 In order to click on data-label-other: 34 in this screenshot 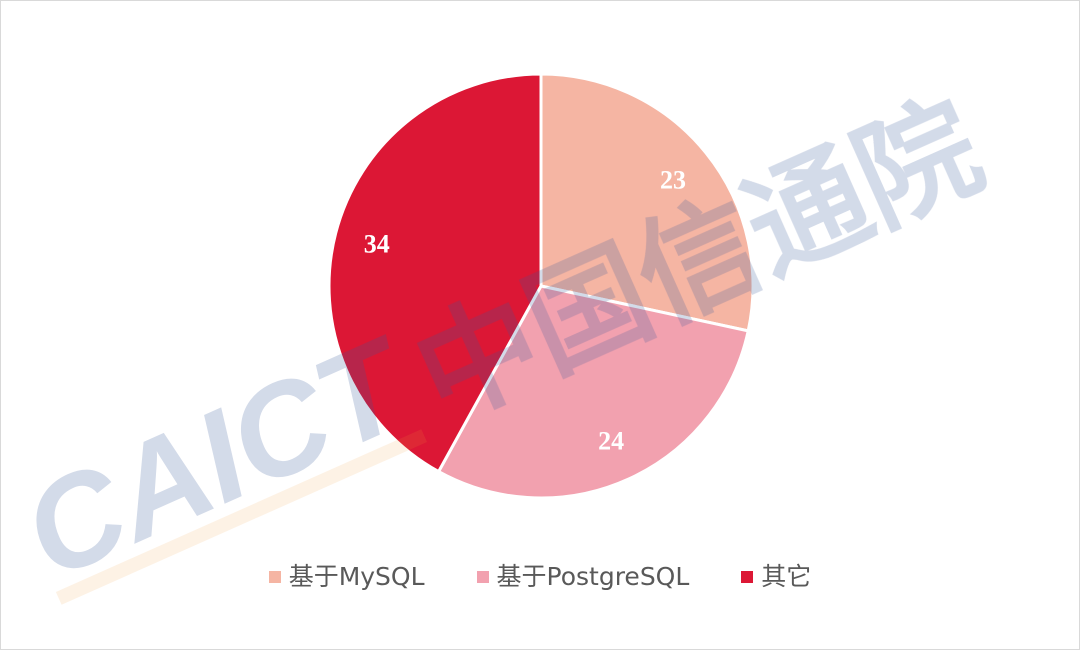, I will do `click(377, 244)`.